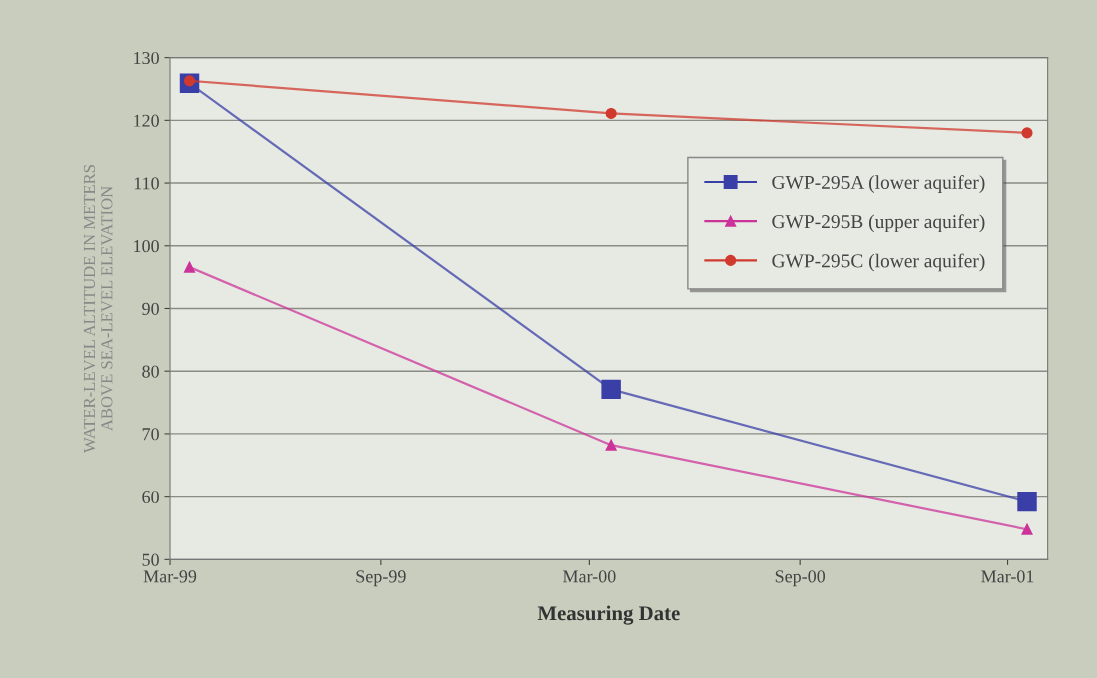  What do you see at coordinates (150, 559) in the screenshot?
I see `y-tick-label: 50` at bounding box center [150, 559].